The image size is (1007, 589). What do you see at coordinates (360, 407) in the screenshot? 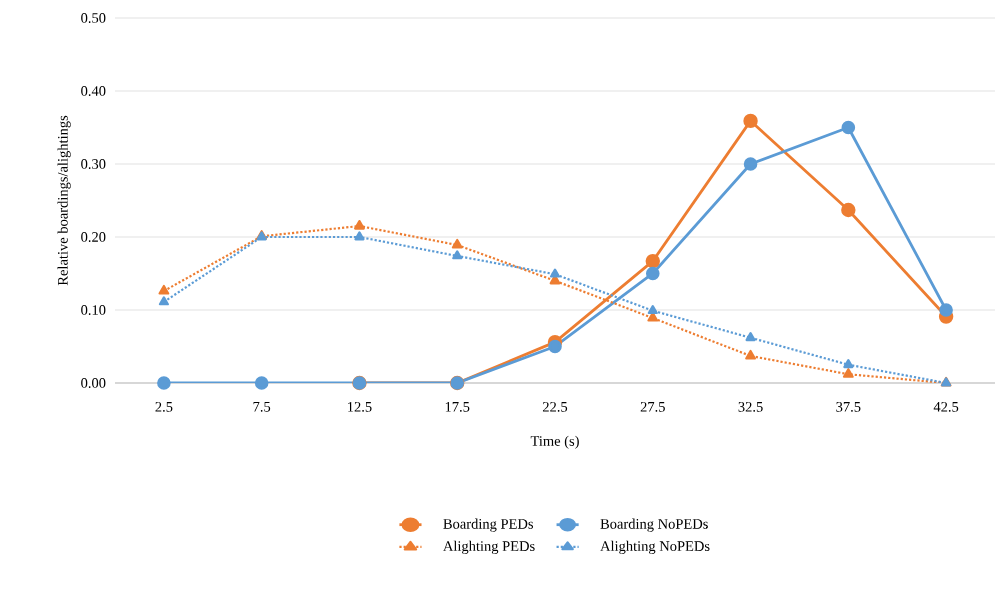
I see `x-tick-label: 12.5` at bounding box center [360, 407].